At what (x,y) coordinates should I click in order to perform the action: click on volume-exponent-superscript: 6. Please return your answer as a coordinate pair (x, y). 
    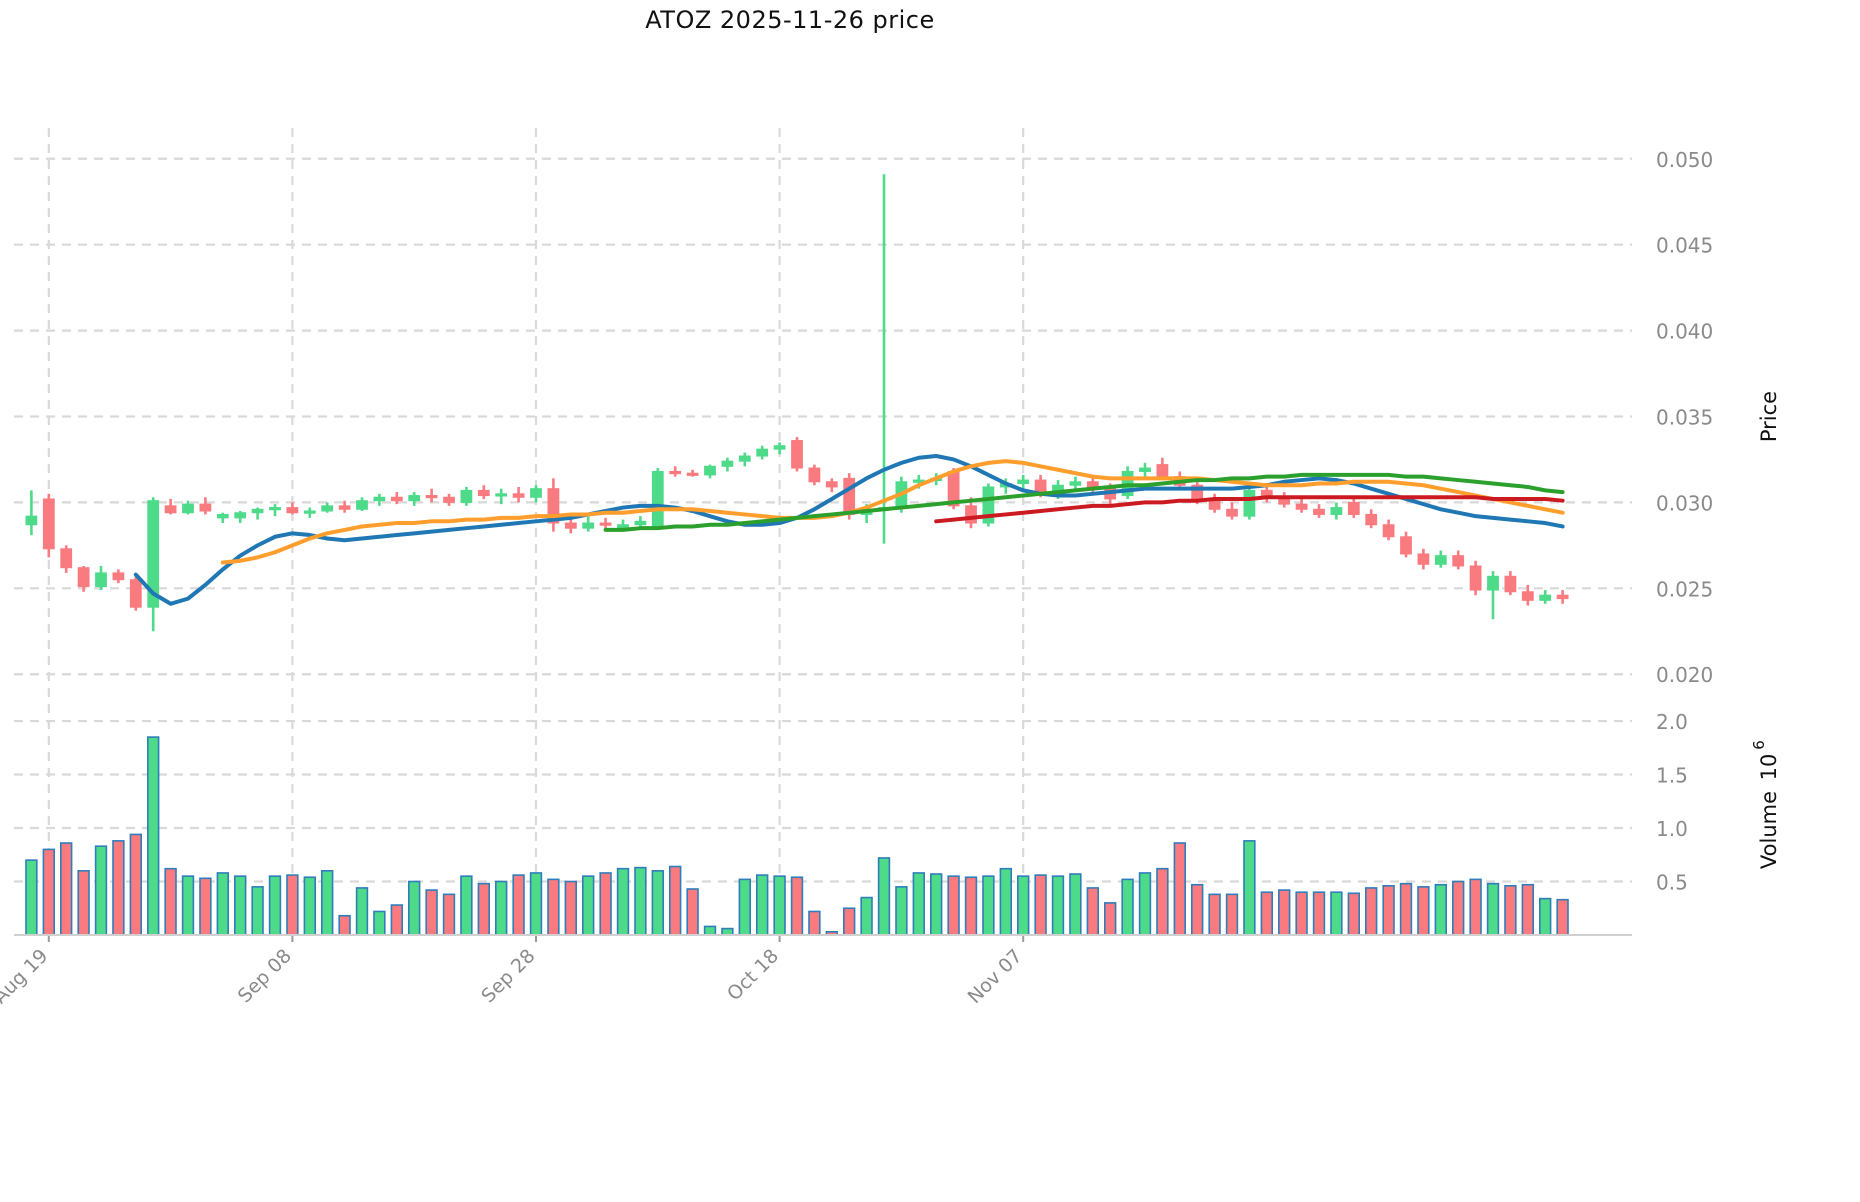
    Looking at the image, I should click on (1759, 745).